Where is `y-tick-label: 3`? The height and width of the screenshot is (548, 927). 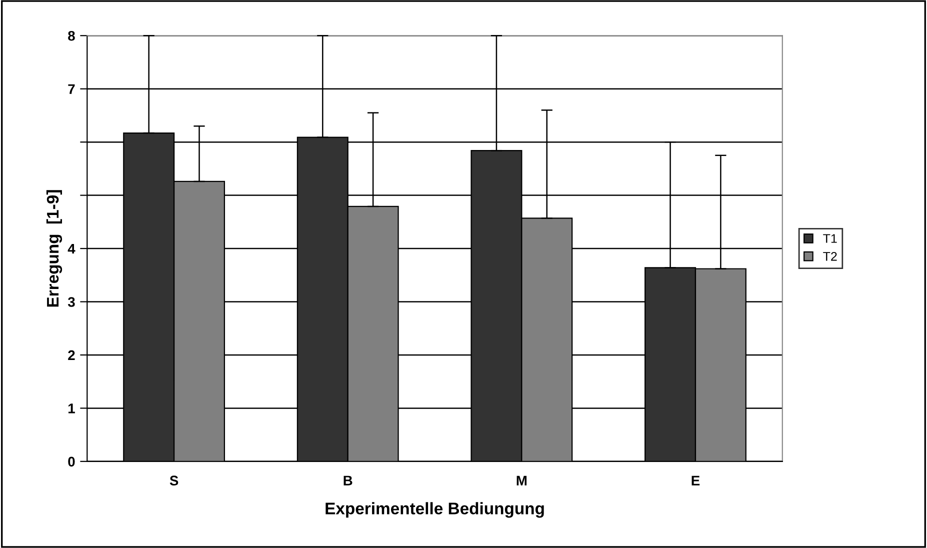 y-tick-label: 3 is located at coordinates (71, 302).